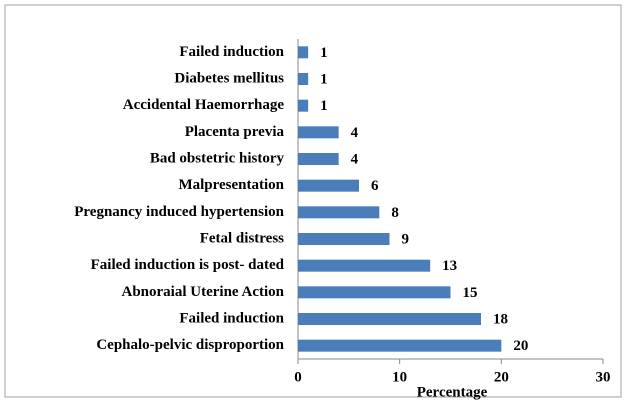  I want to click on y-tick-label: Diabetes mellitus, so click(229, 78).